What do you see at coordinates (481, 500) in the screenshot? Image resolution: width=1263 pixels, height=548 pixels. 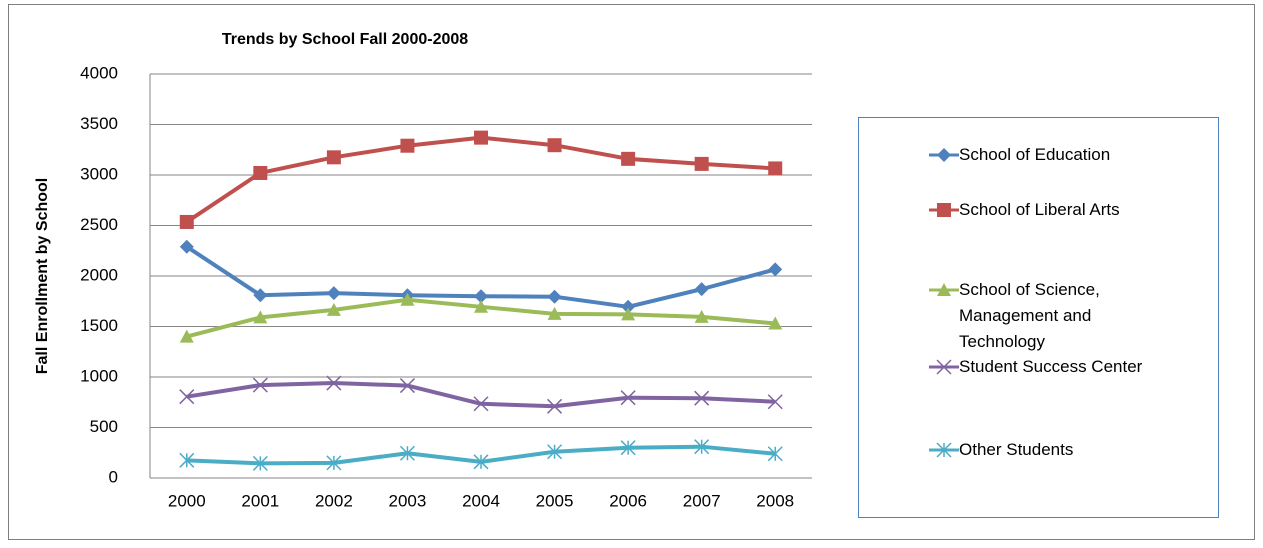 I see `x-tick-label: 2004` at bounding box center [481, 500].